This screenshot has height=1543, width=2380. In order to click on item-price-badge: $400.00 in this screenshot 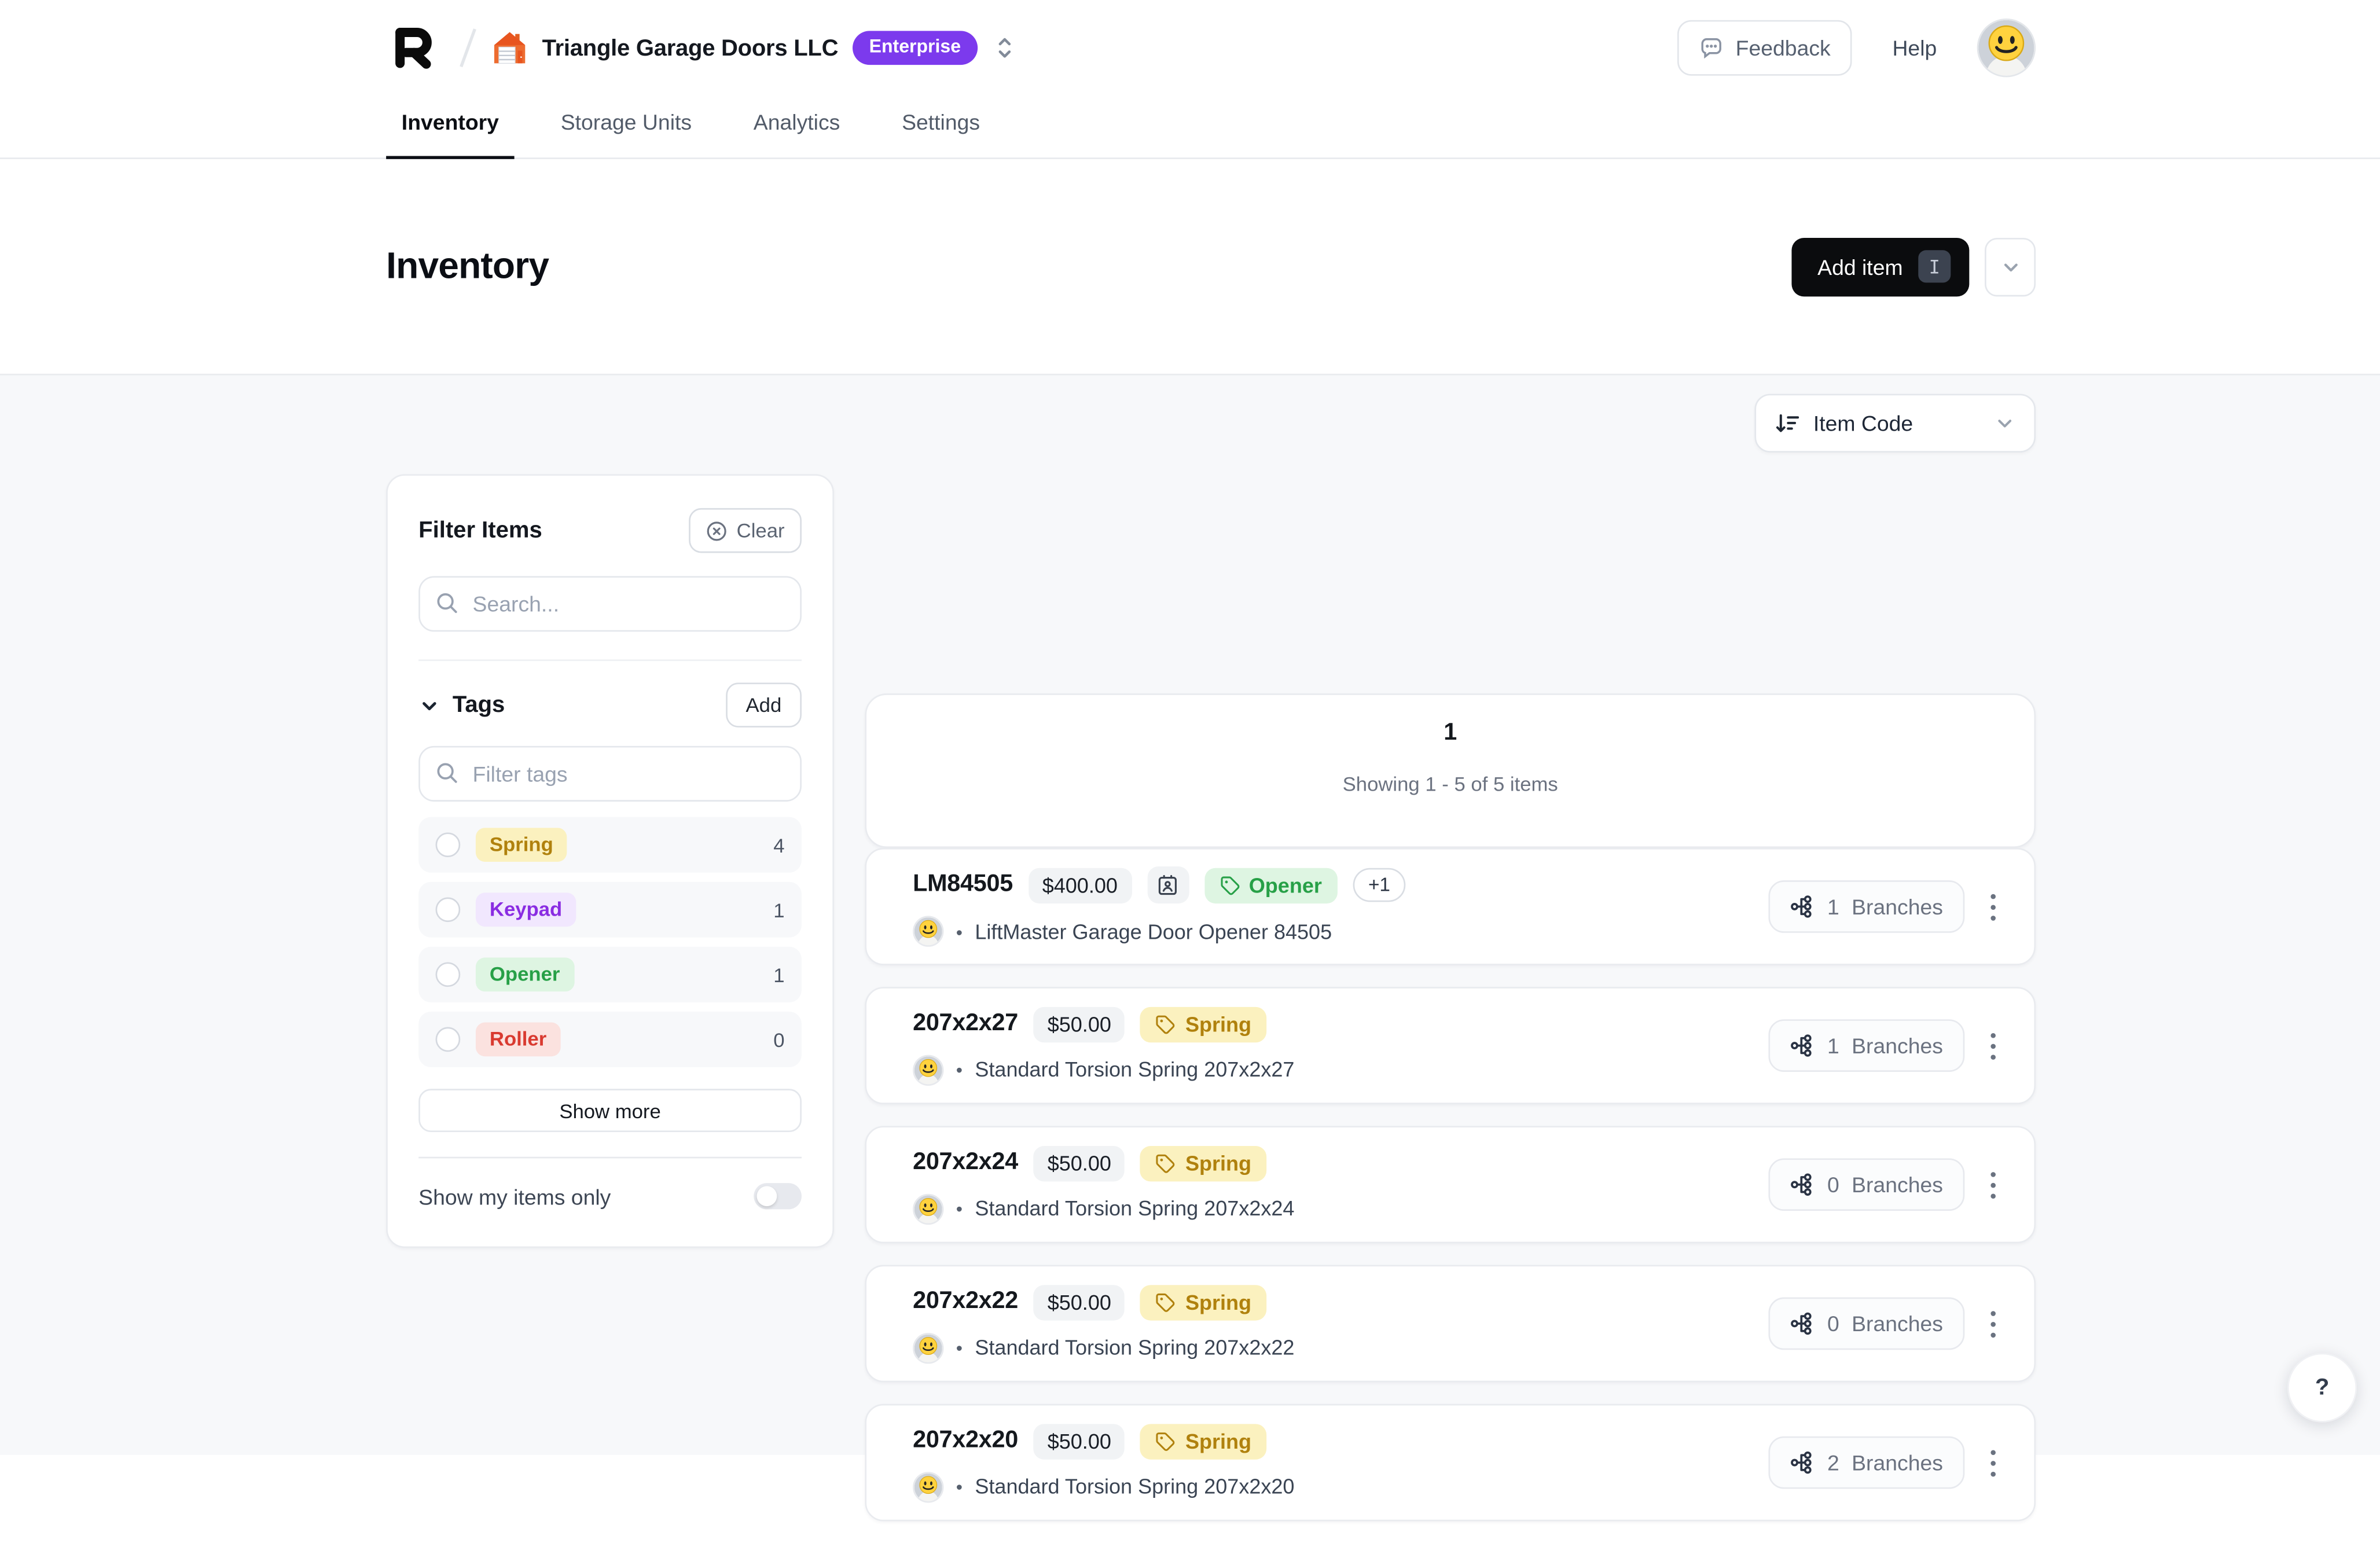, I will do `click(1080, 885)`.